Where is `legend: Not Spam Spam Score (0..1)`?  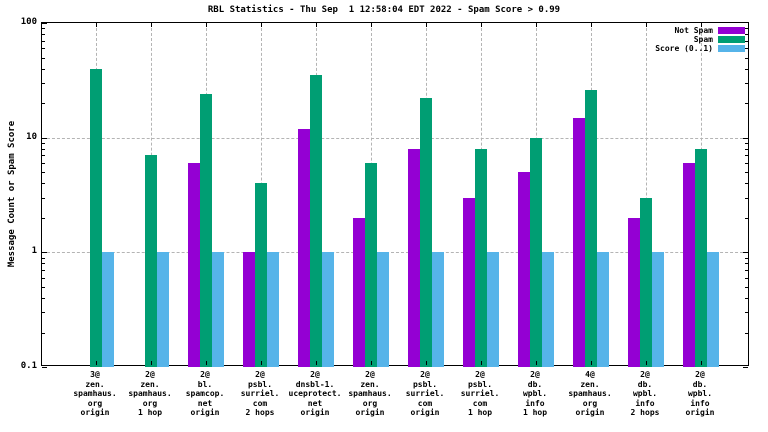 legend: Not Spam Spam Score (0..1) is located at coordinates (700, 39).